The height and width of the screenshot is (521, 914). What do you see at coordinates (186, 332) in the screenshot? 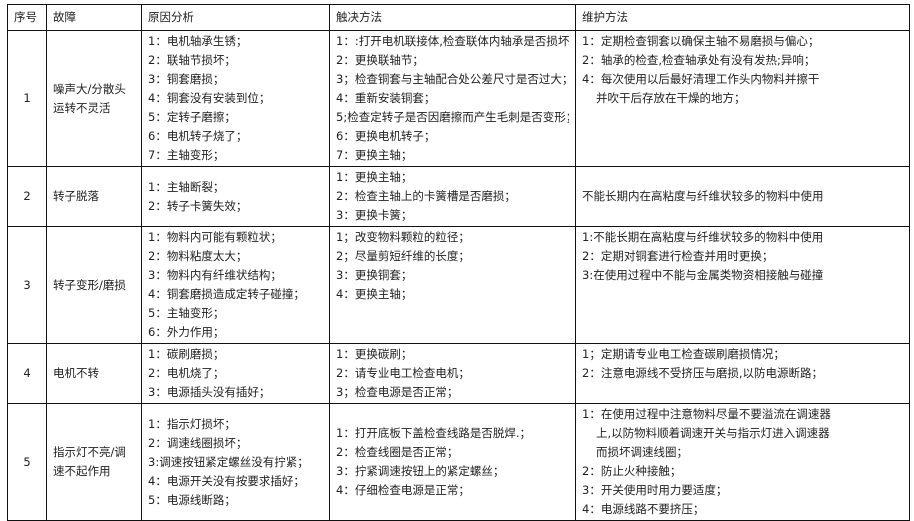
I see `causes-line: 6：外力作用；` at bounding box center [186, 332].